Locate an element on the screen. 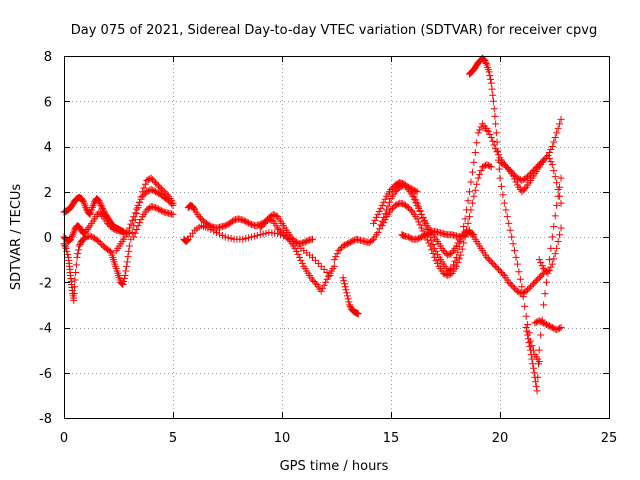  series-arc-k is located at coordinates (350, 296).